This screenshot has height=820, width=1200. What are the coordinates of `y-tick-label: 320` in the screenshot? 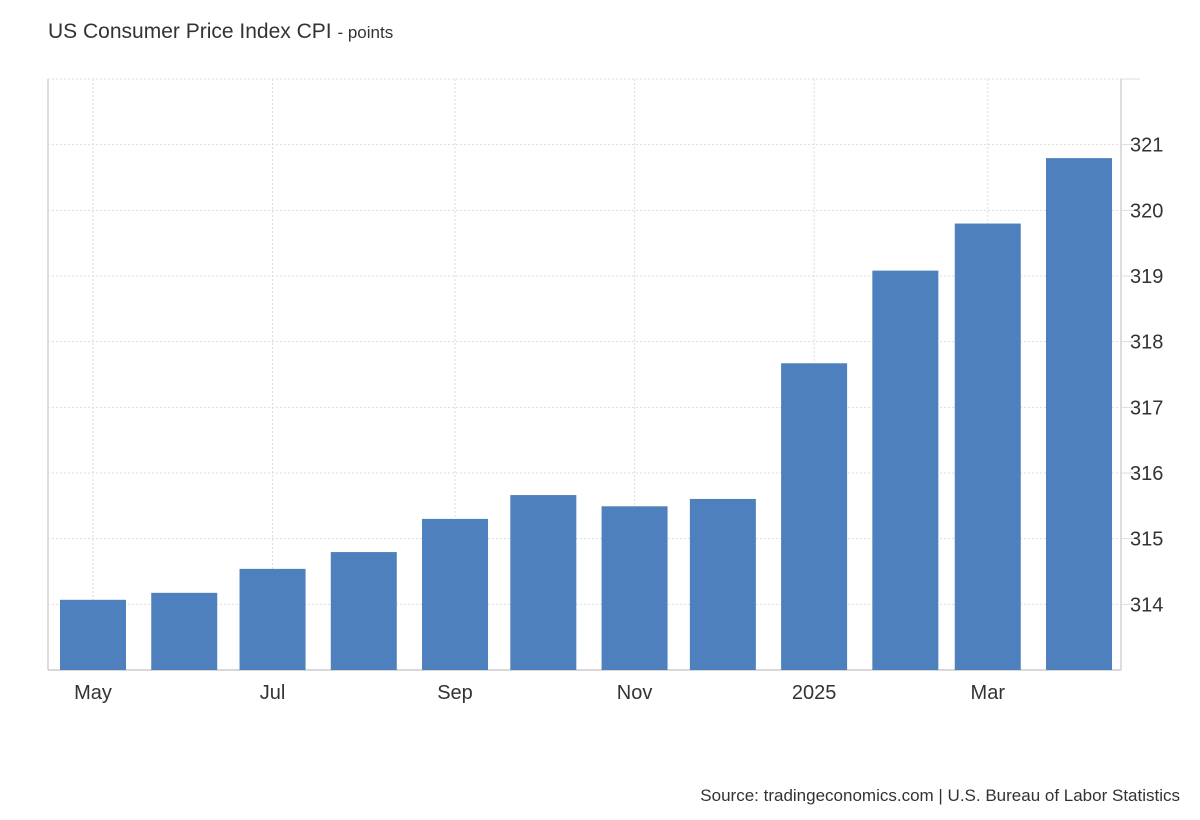 It's located at (1146, 211).